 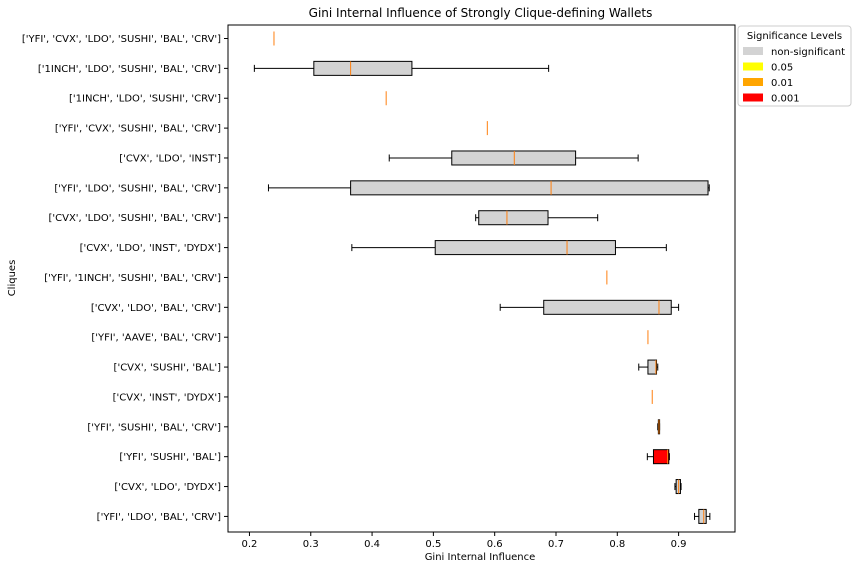 What do you see at coordinates (617, 544) in the screenshot?
I see `x-tick-label: 0.8` at bounding box center [617, 544].